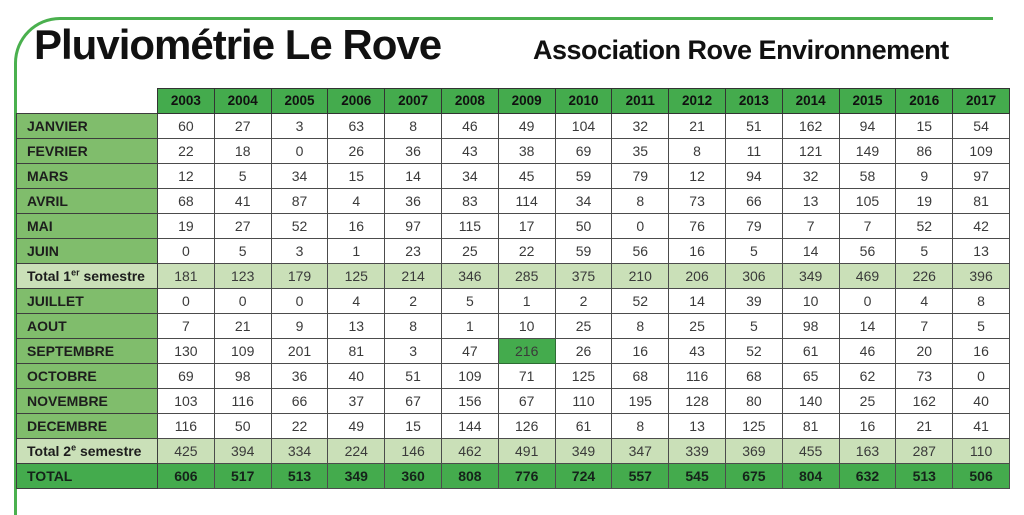  What do you see at coordinates (981, 201) in the screenshot?
I see `value-cell: 81` at bounding box center [981, 201].